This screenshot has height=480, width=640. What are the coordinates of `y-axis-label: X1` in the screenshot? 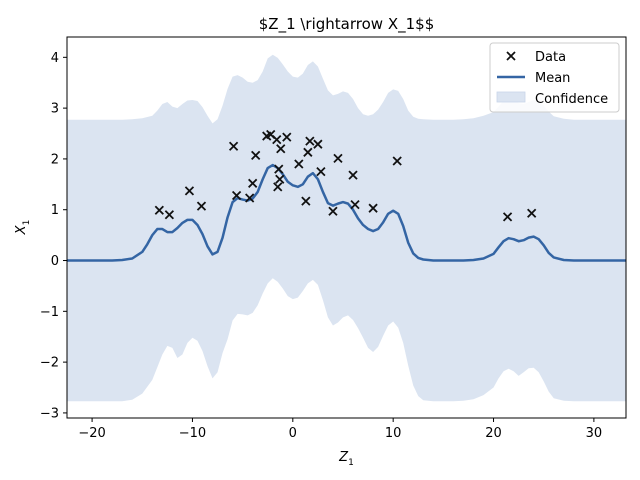 It's located at (23, 228).